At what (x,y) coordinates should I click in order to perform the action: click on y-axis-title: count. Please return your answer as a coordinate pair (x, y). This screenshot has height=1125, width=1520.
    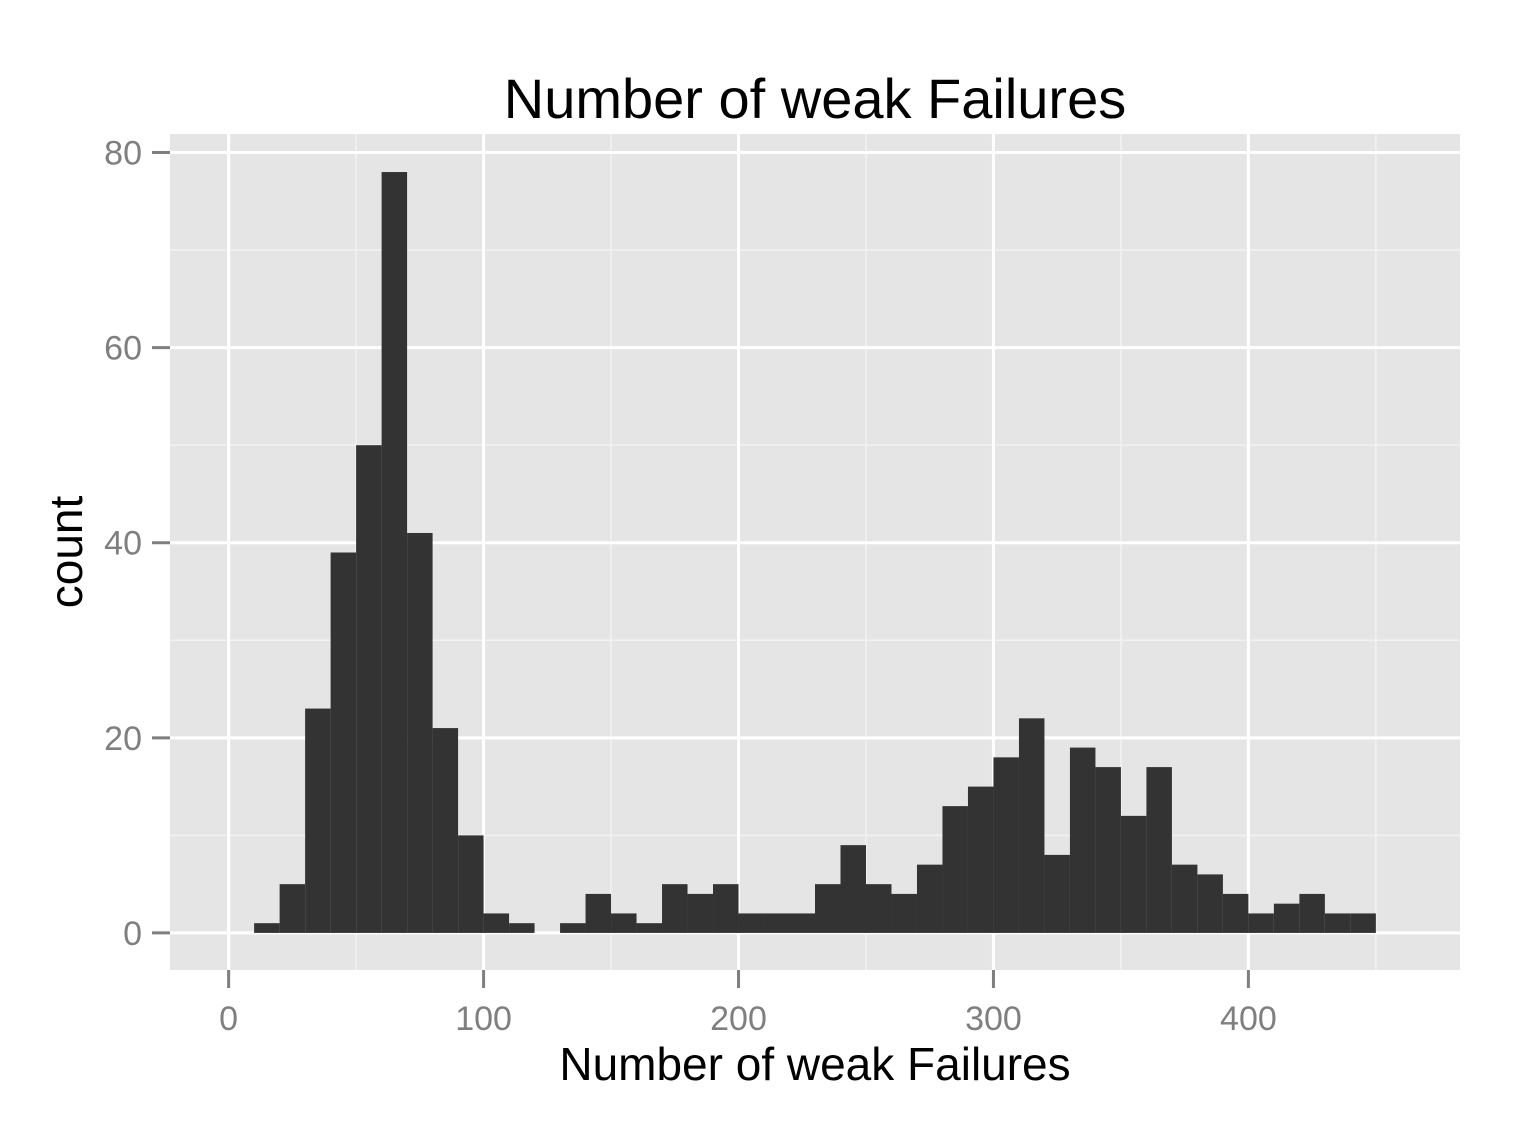
    Looking at the image, I should click on (66, 552).